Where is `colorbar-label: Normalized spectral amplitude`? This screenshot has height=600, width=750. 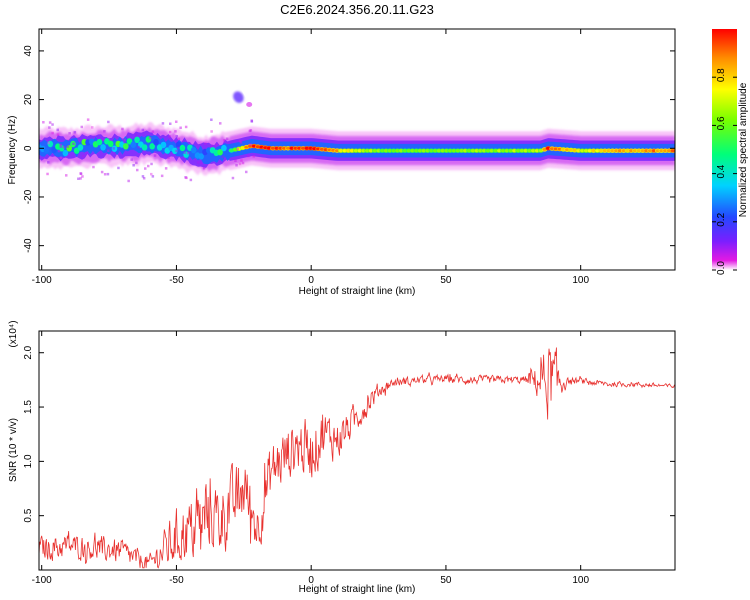 colorbar-label: Normalized spectral amplitude is located at coordinates (743, 149).